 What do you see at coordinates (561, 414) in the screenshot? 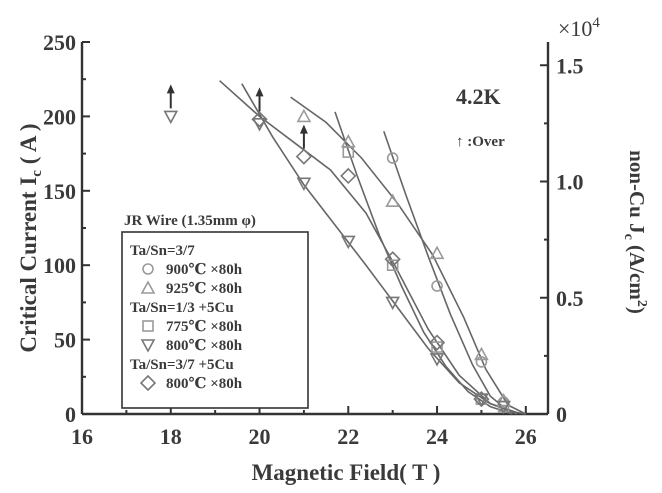
I see `y-right-tick-label: 0` at bounding box center [561, 414].